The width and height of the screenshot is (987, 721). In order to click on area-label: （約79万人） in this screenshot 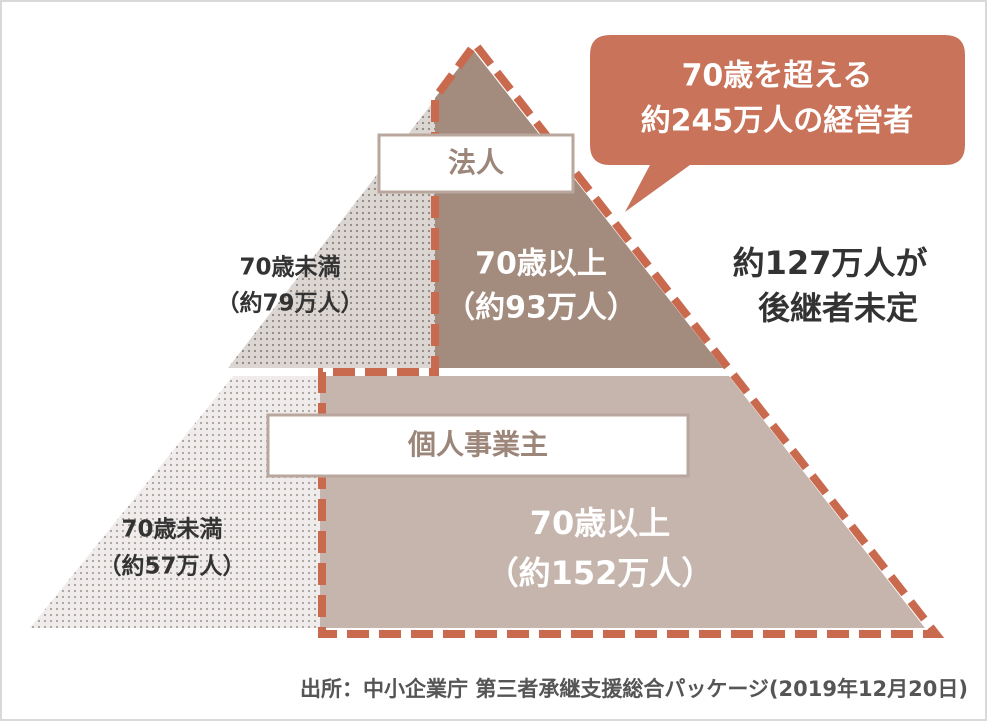, I will do `click(289, 303)`.